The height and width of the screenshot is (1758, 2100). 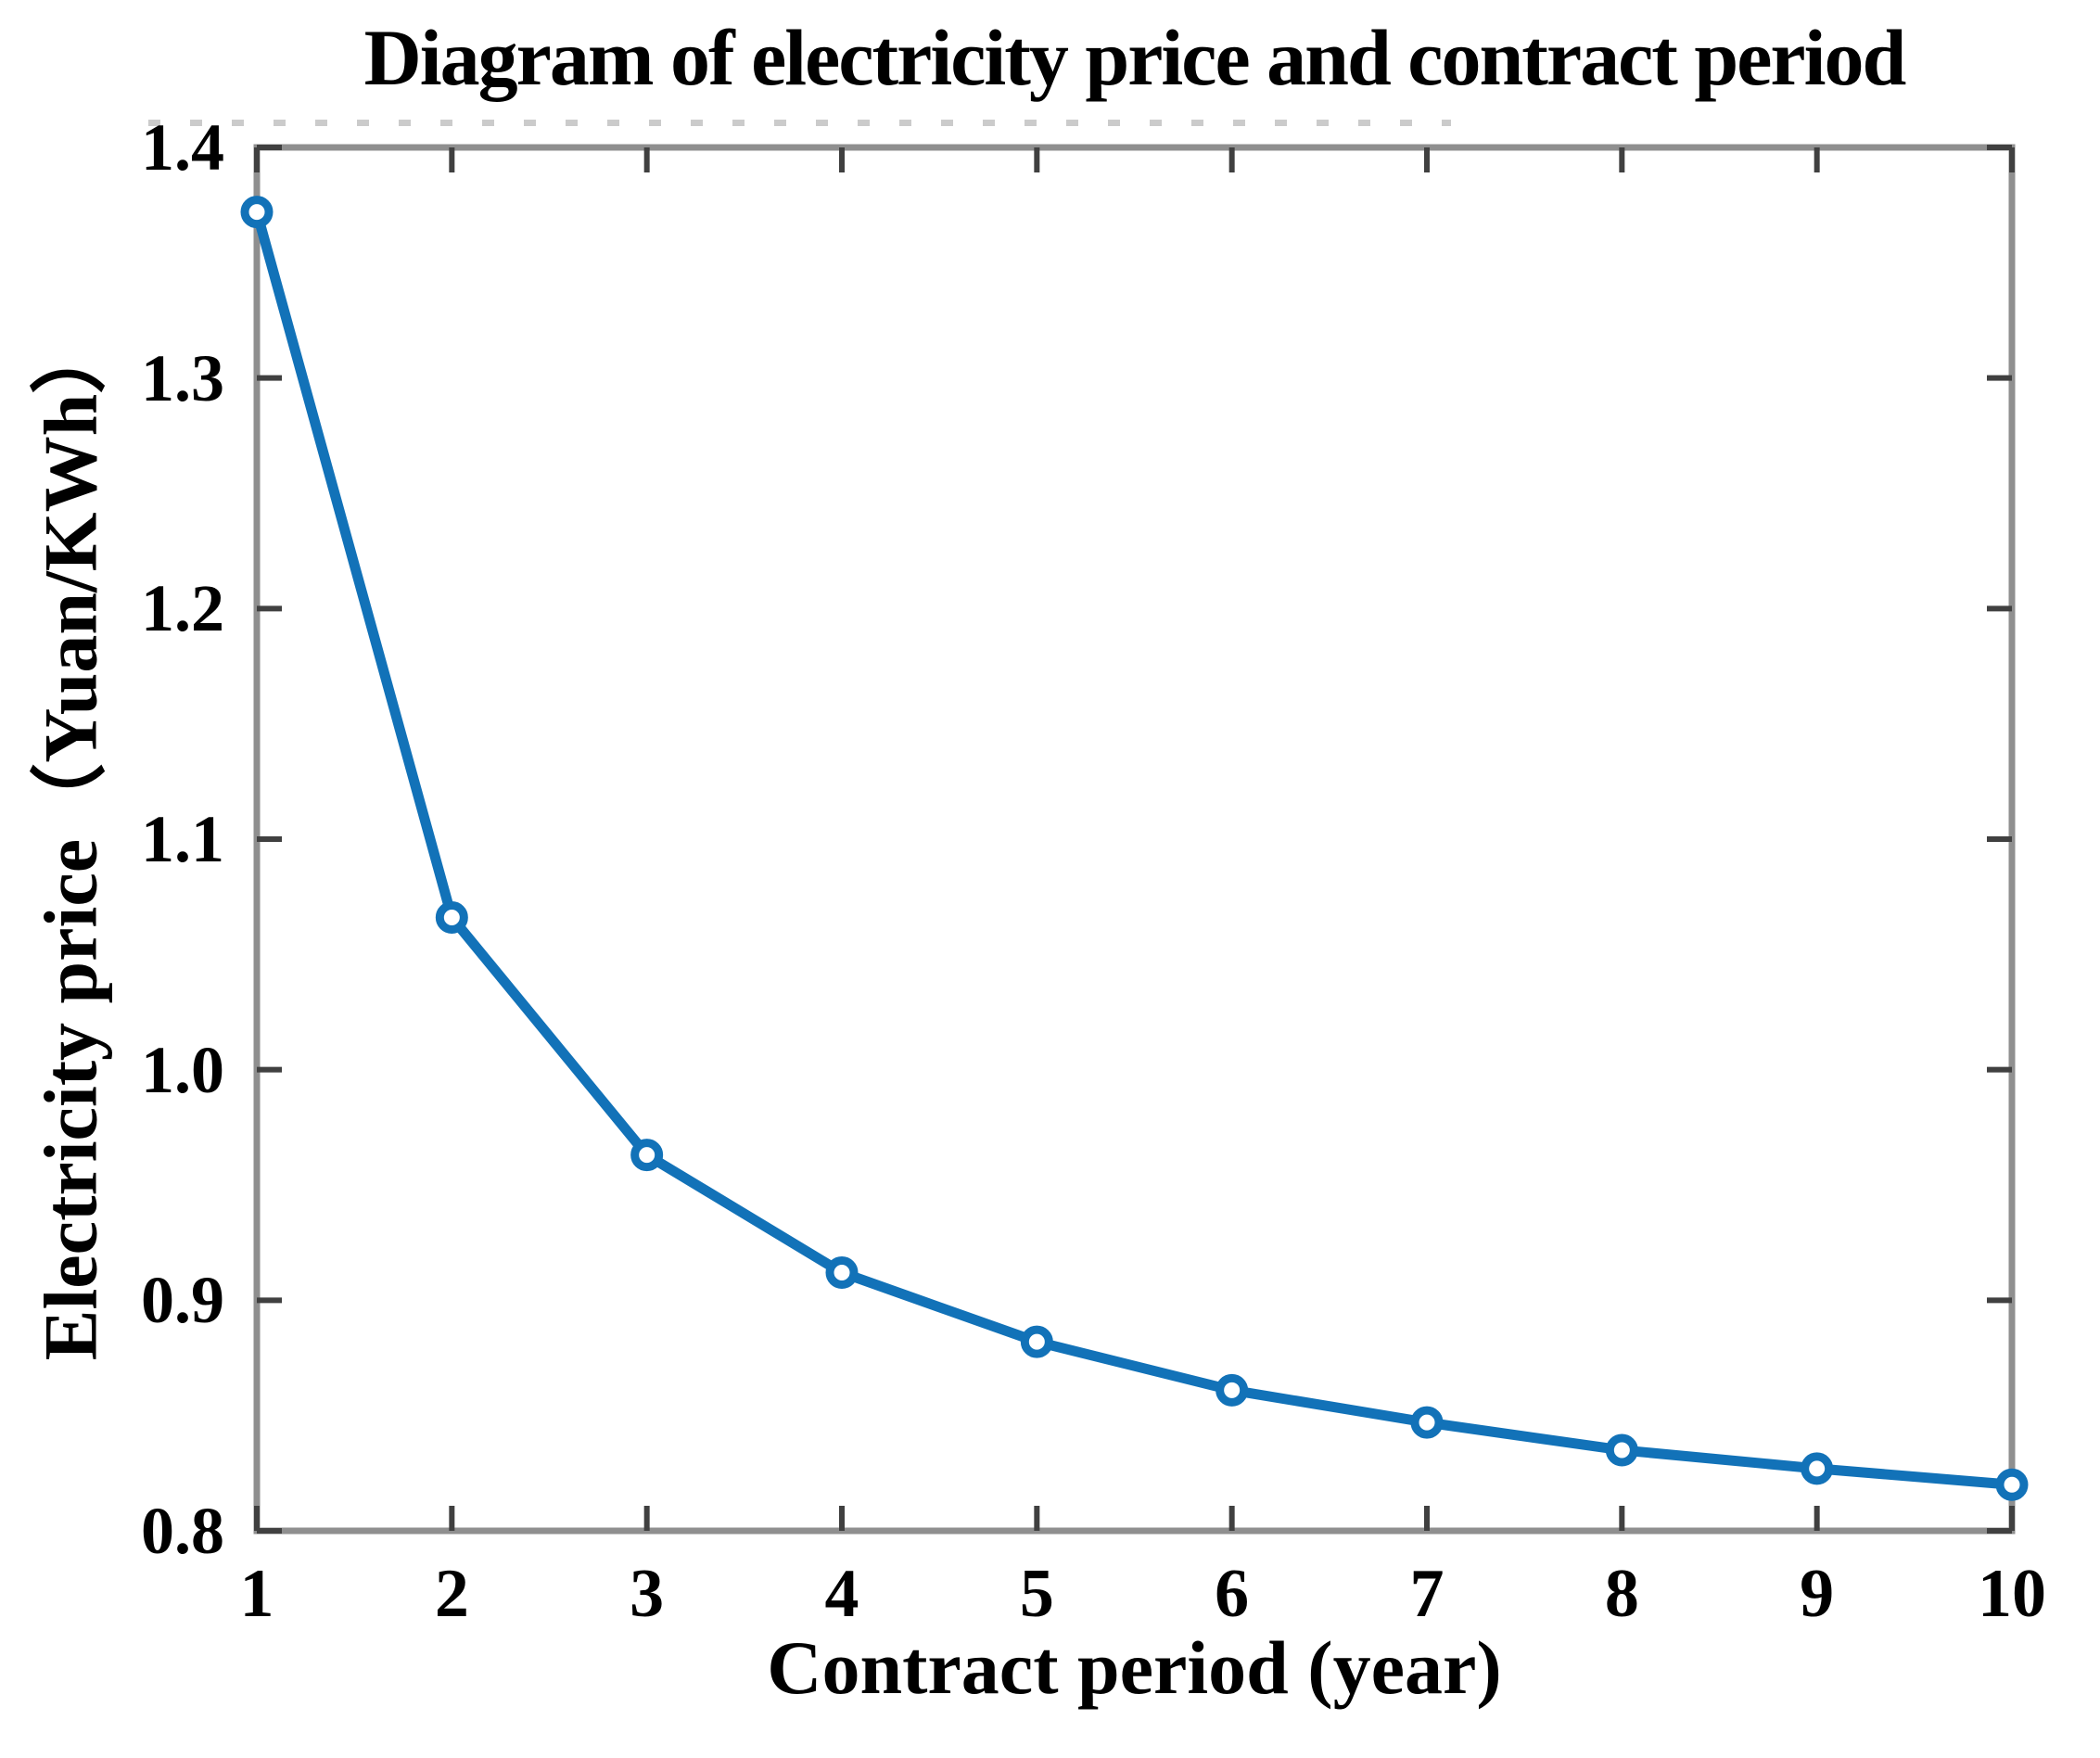 I want to click on x-tick-label: 5, so click(x=1036, y=1594).